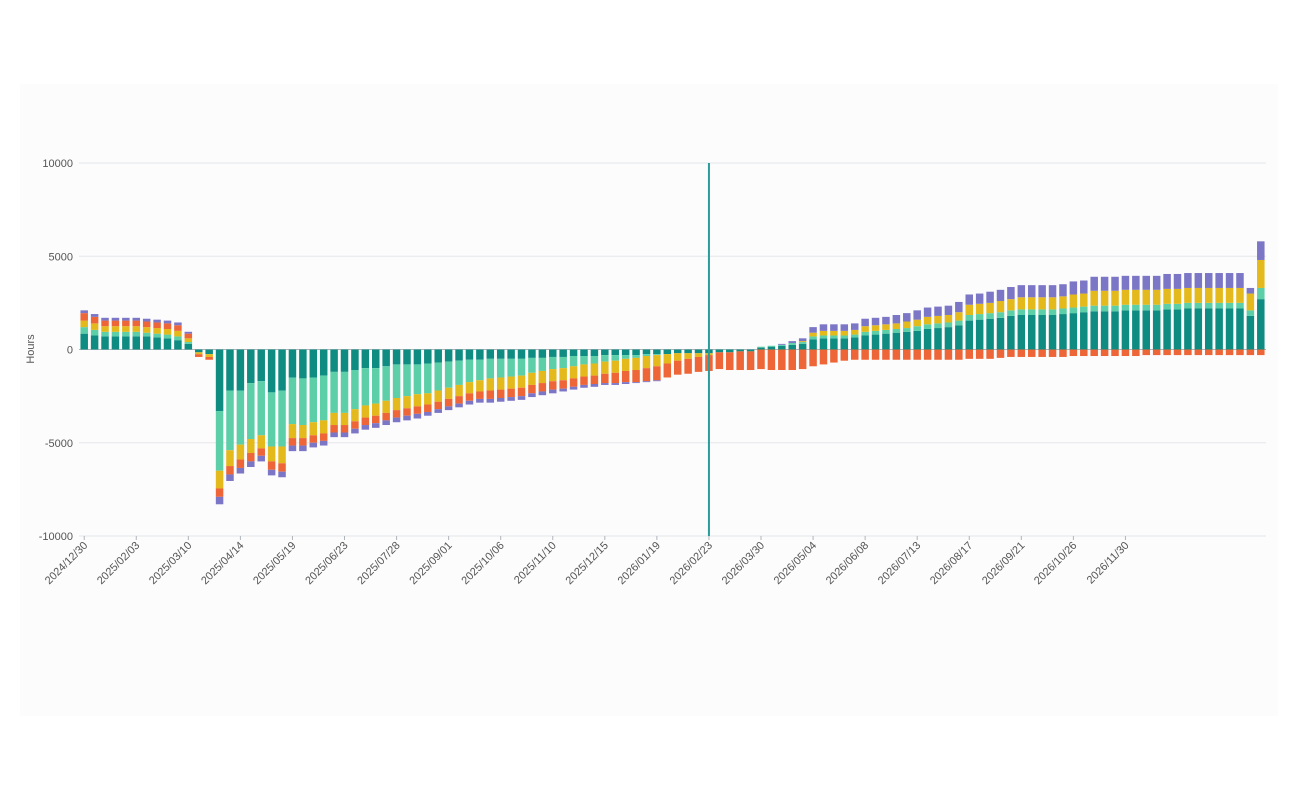 The image size is (1300, 800). What do you see at coordinates (31, 349) in the screenshot?
I see `y-axis-label: Hours` at bounding box center [31, 349].